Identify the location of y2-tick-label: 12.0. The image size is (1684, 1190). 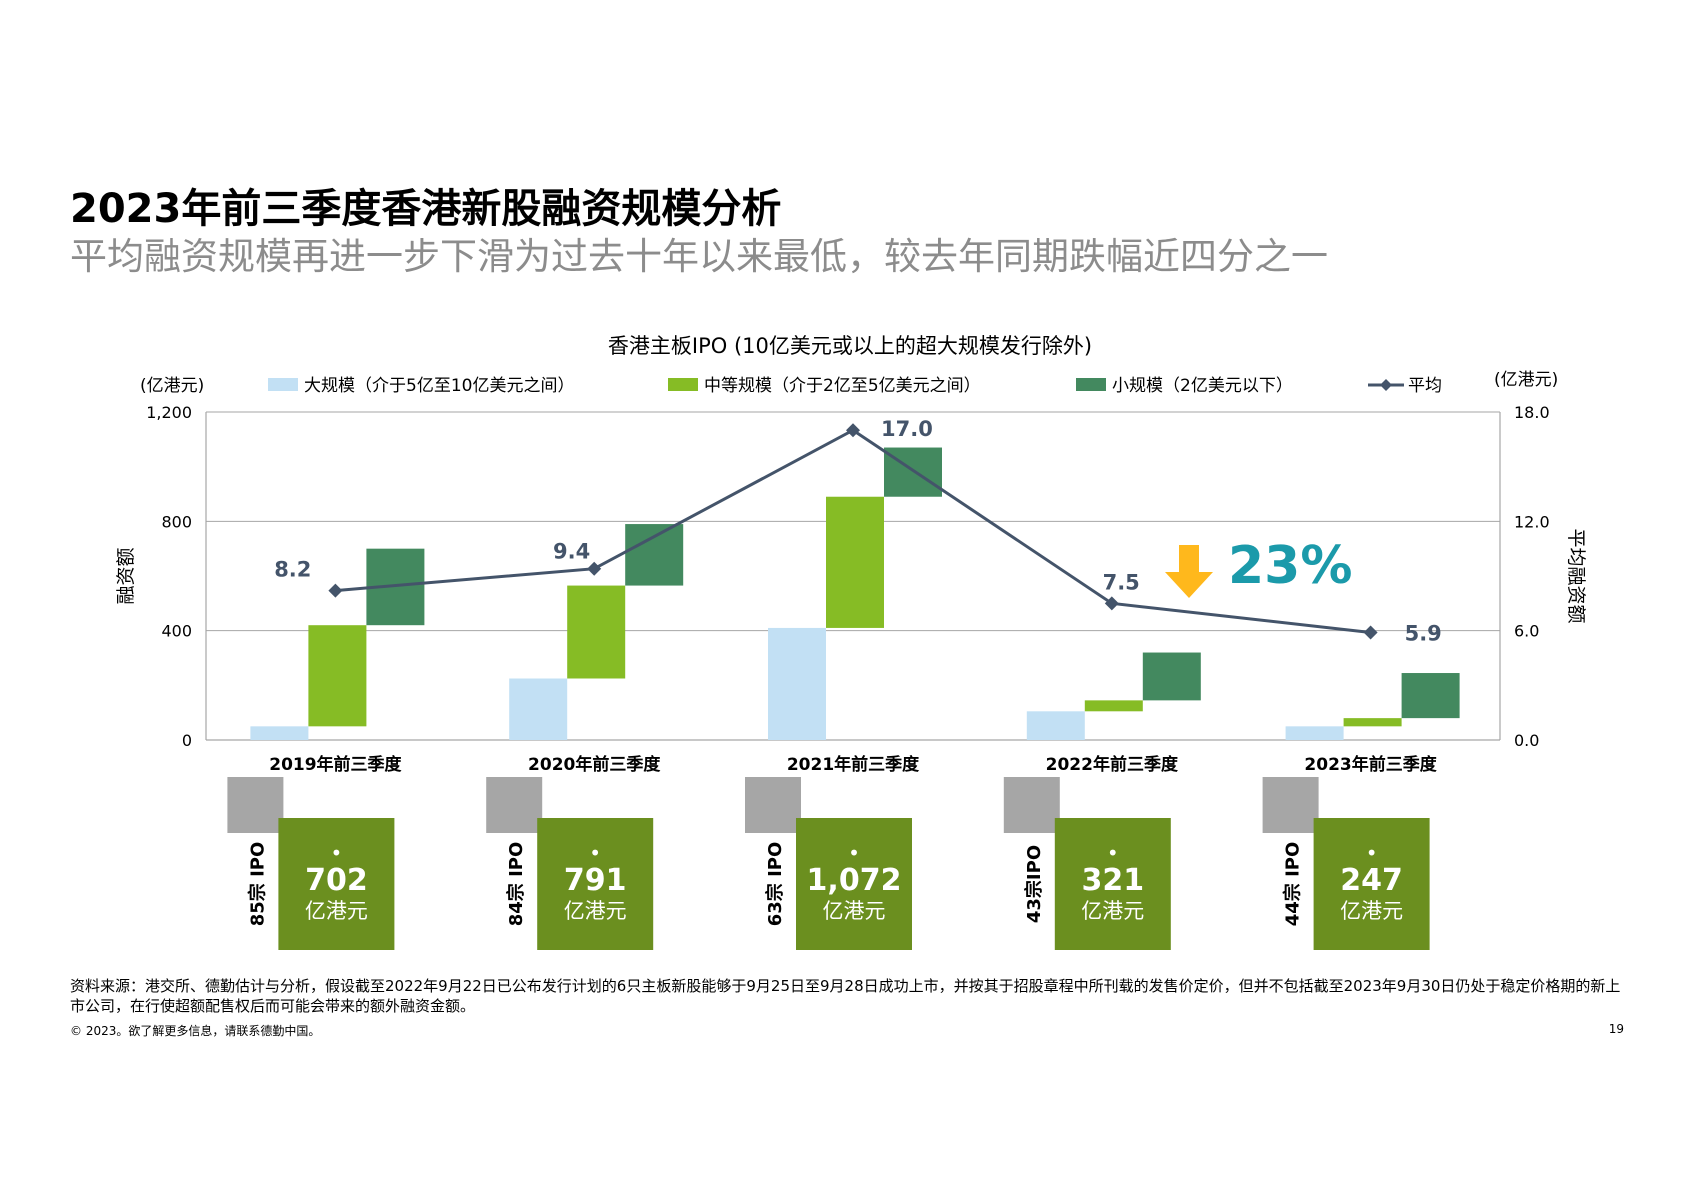
(1532, 521).